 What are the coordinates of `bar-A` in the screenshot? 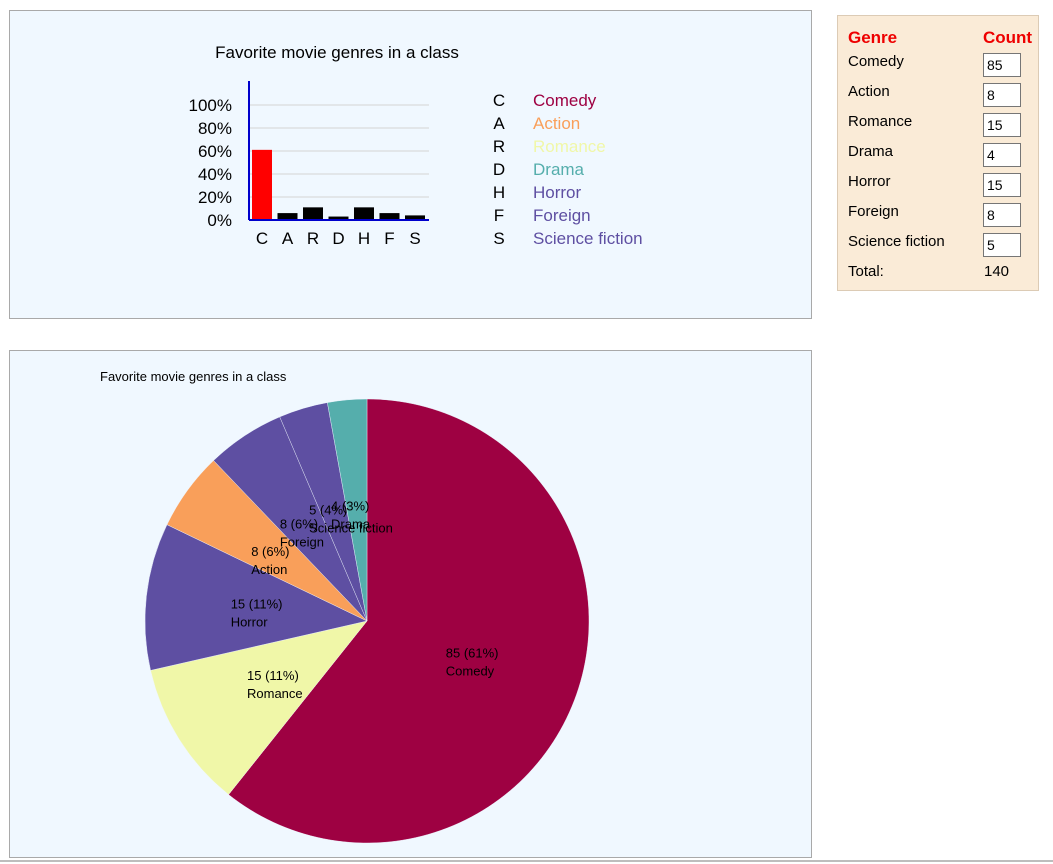 It's located at (287, 216).